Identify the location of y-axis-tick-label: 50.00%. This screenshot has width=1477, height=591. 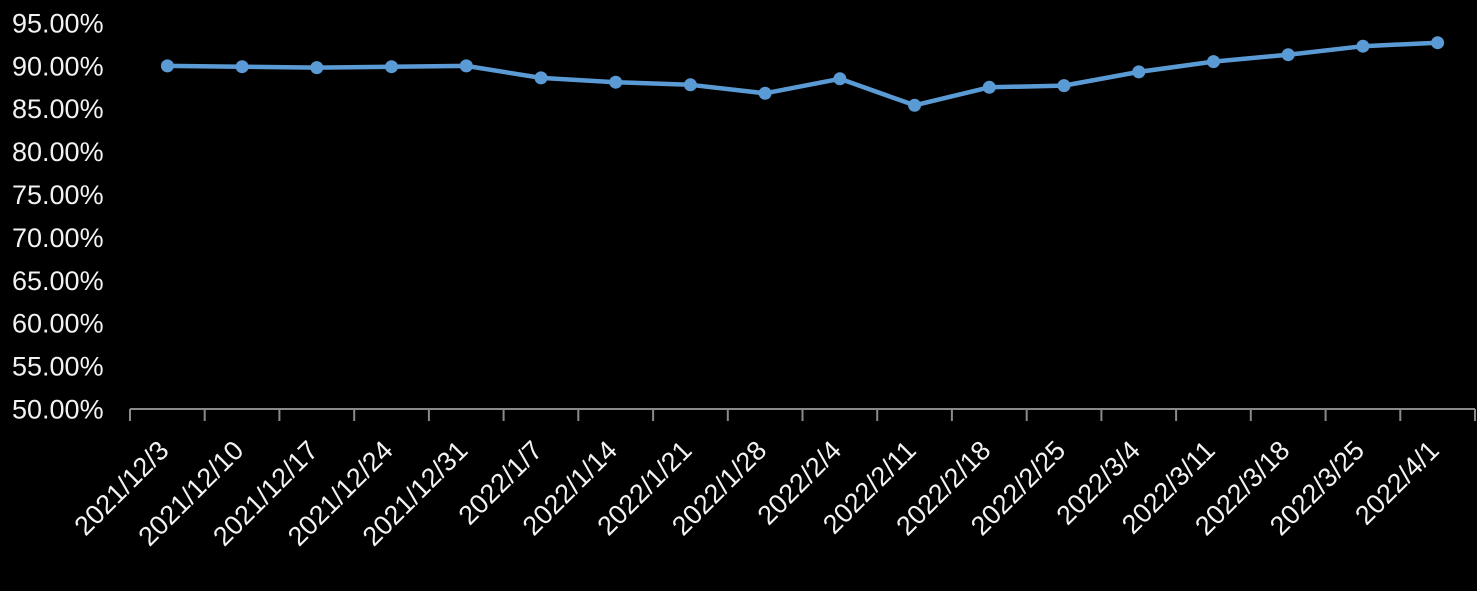
(58, 409).